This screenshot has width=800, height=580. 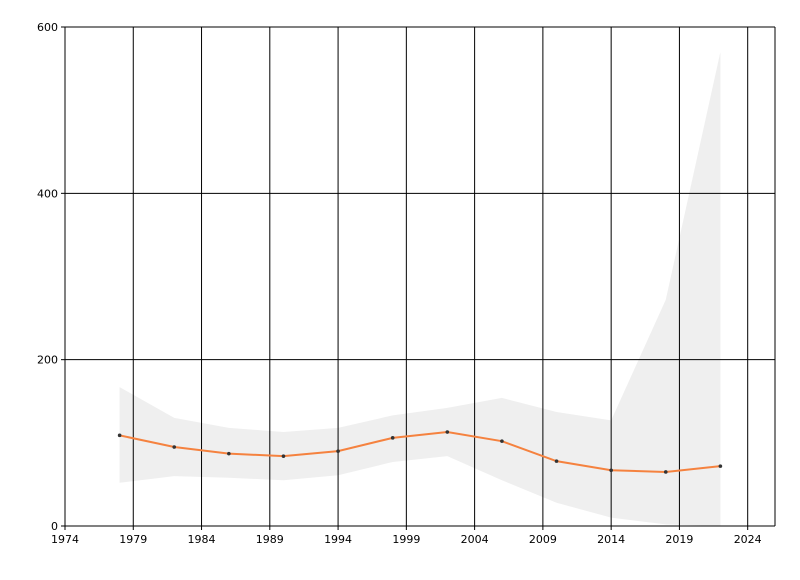 I want to click on x-tick-label: 1974, so click(x=65, y=539).